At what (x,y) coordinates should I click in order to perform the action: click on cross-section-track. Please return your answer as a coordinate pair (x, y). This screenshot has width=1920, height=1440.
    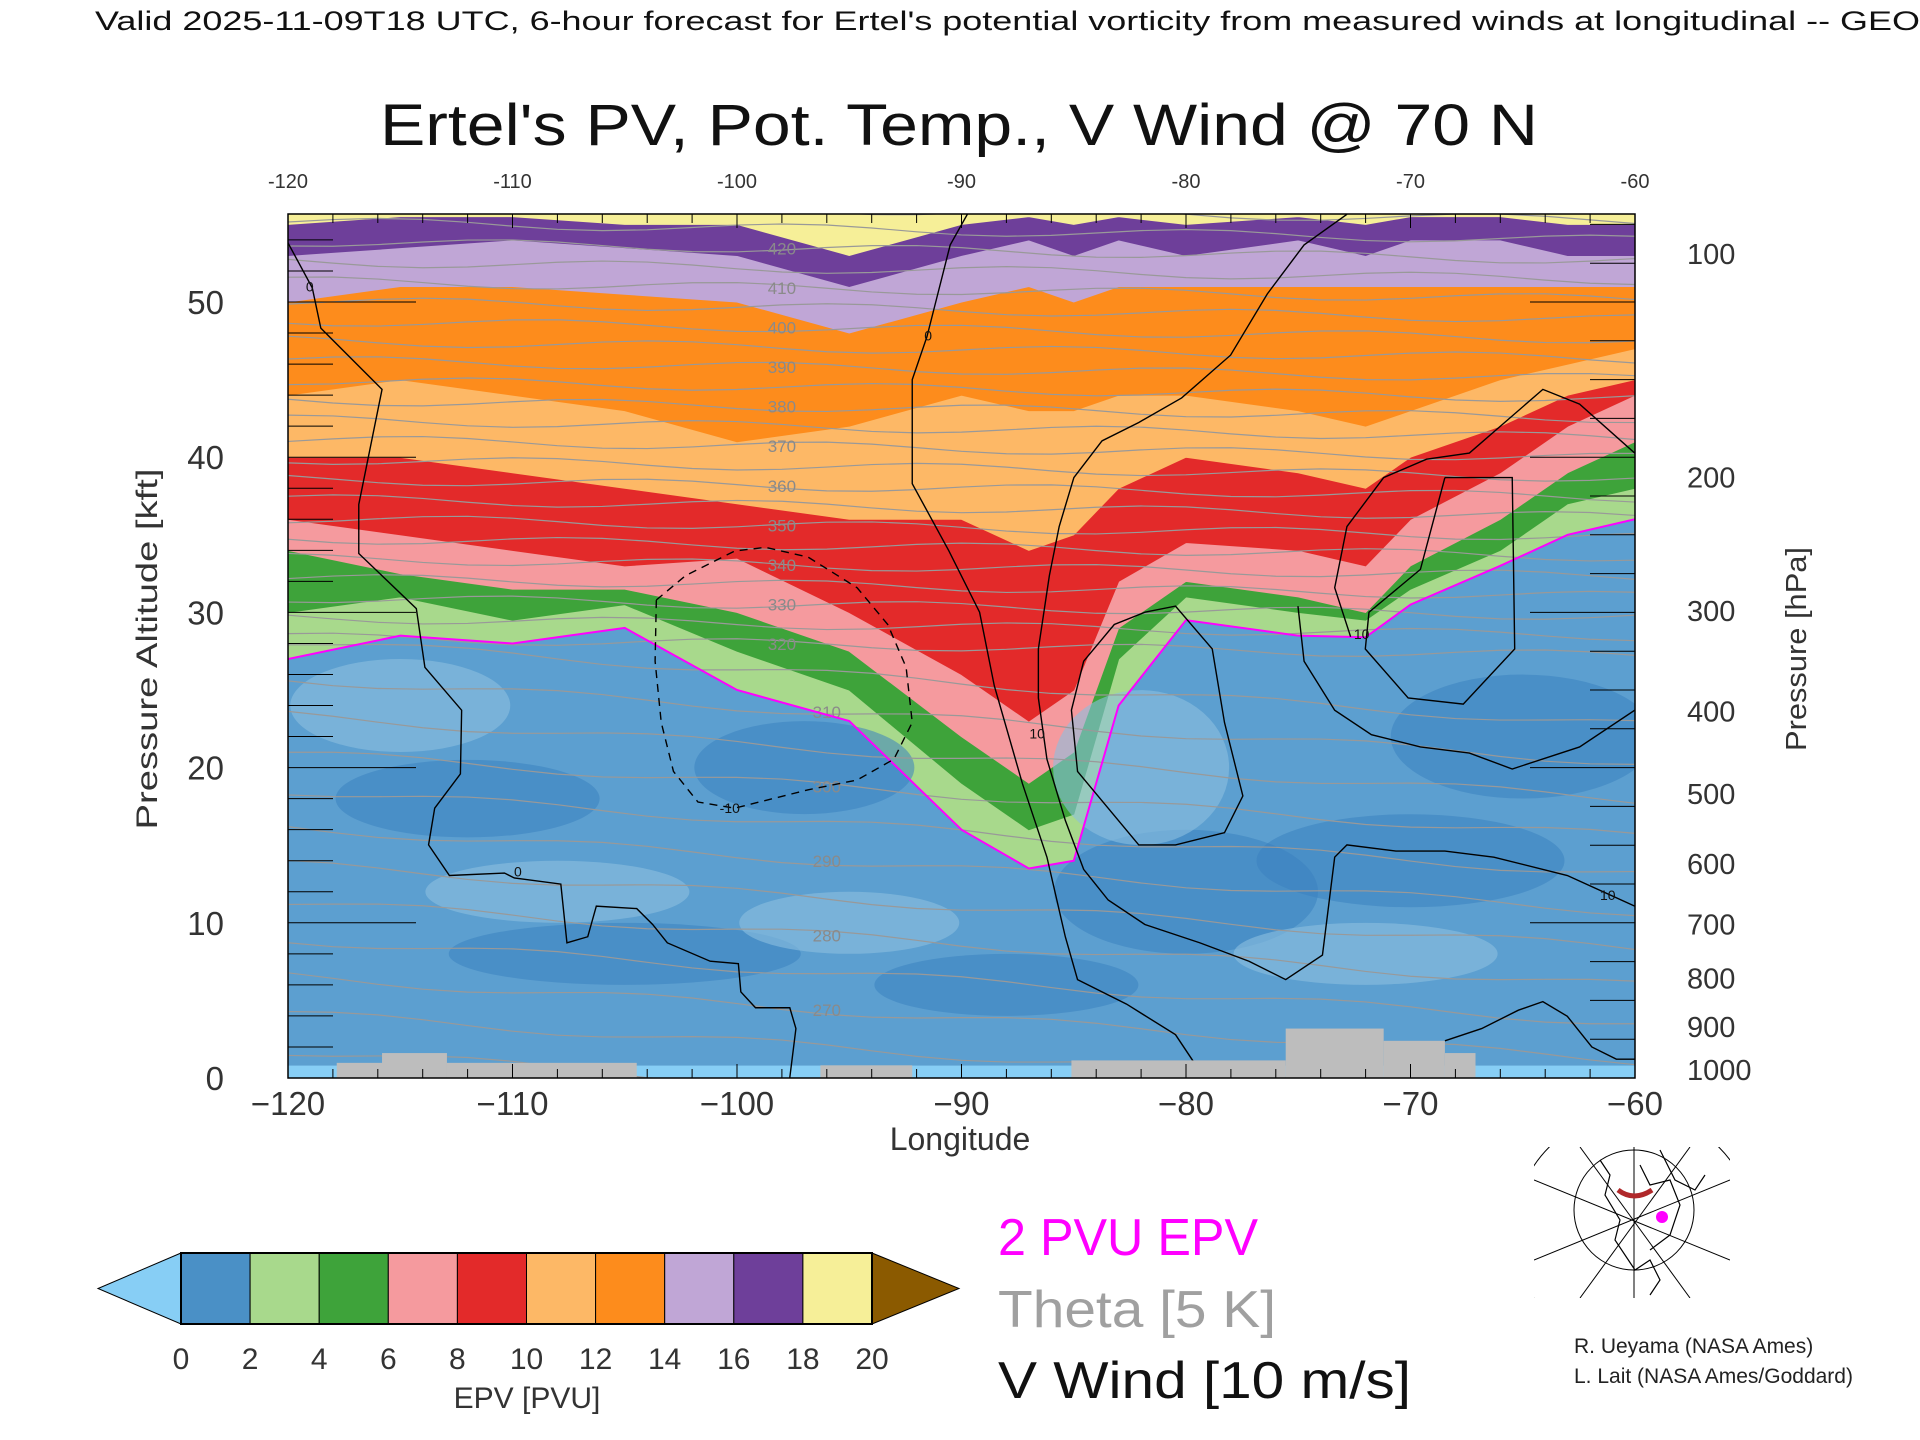
    Looking at the image, I should click on (1635, 1193).